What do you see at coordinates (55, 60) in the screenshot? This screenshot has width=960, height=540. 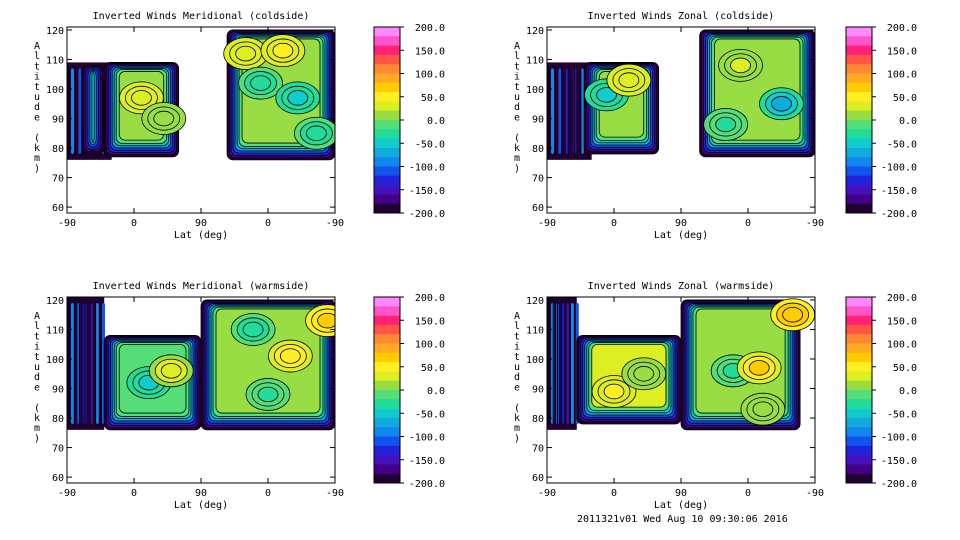 I see `y-tick-label: 110` at bounding box center [55, 60].